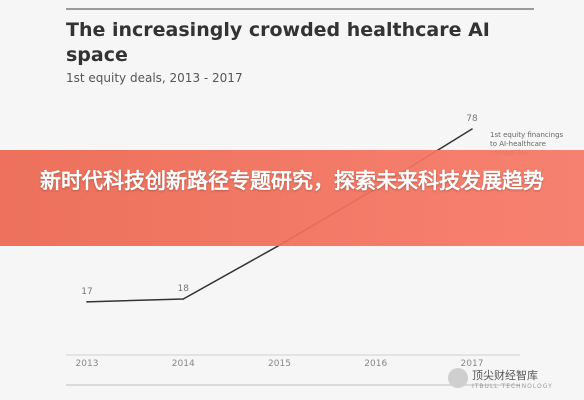  I want to click on x-tick-label: 2016, so click(375, 364).